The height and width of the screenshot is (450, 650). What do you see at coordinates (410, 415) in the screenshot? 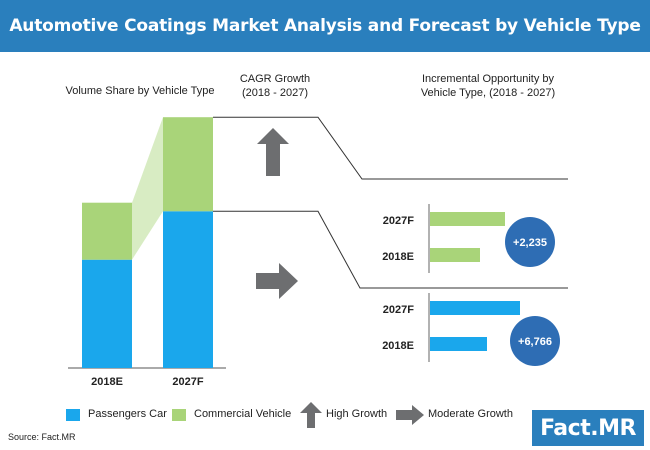
I see `moderate-growth-legend-icon` at bounding box center [410, 415].